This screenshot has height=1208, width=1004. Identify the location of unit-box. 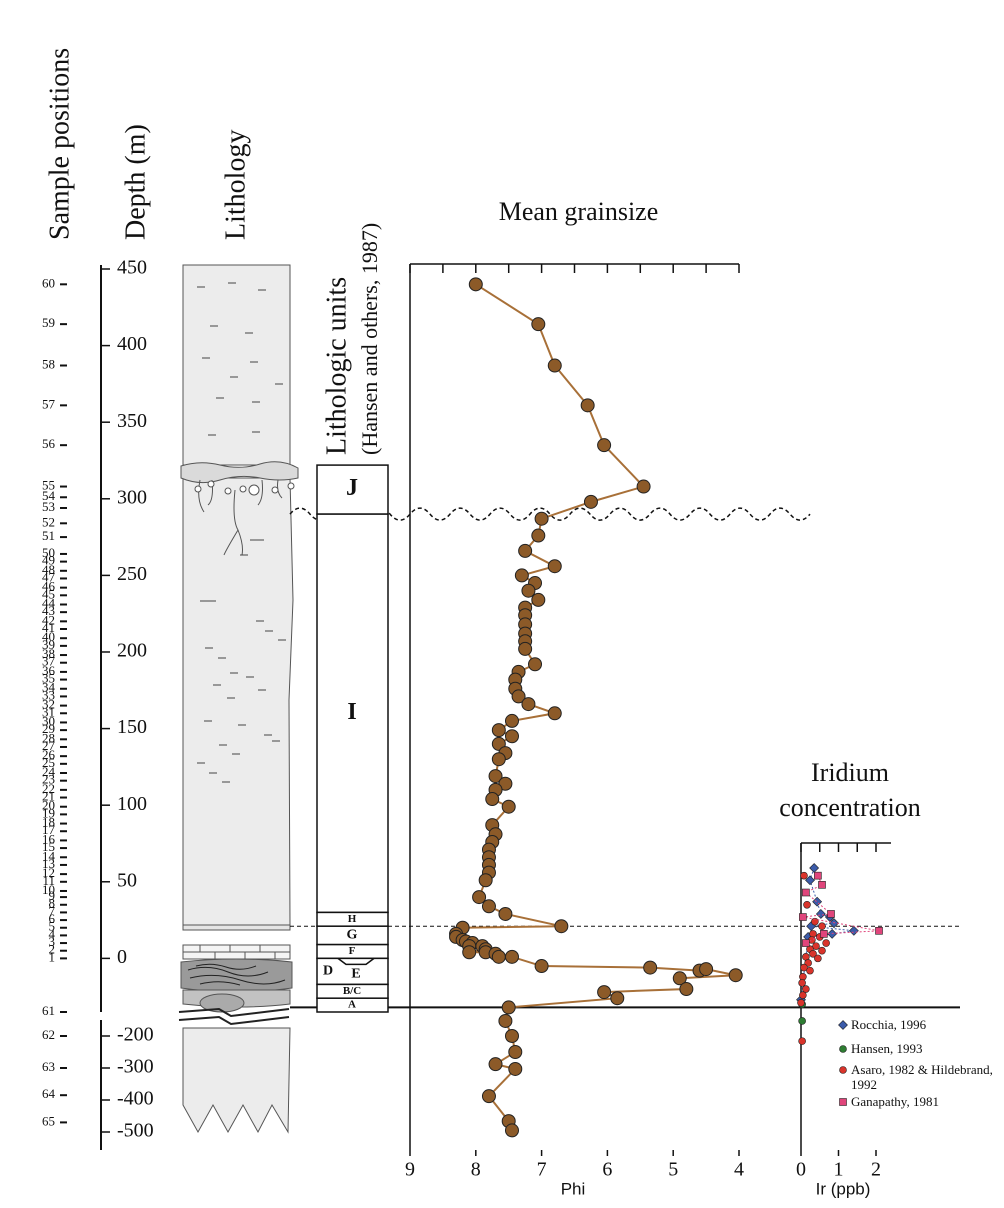
(352, 713).